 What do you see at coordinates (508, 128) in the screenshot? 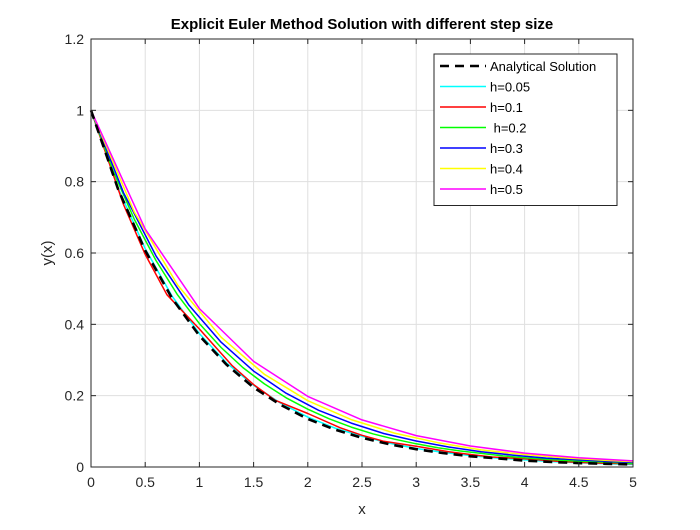
I see `legend-label: h=0.2` at bounding box center [508, 128].